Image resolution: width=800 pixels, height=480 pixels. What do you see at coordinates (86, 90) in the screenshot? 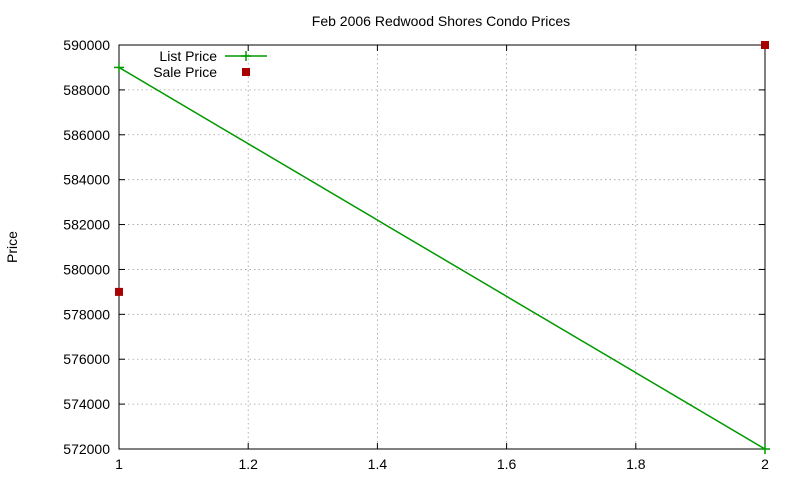
I see `y-tick-label: 588000` at bounding box center [86, 90].